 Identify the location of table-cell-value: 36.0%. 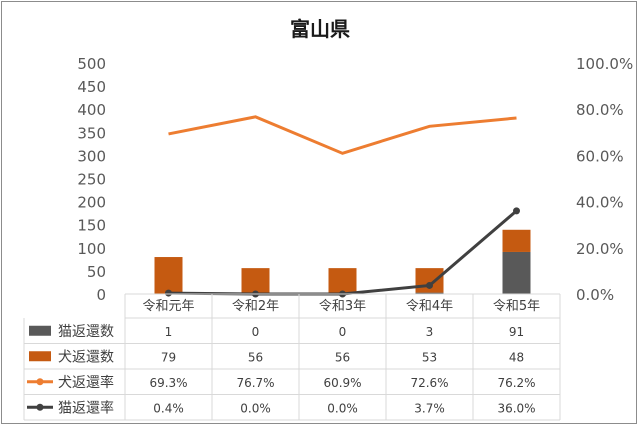
(516, 408).